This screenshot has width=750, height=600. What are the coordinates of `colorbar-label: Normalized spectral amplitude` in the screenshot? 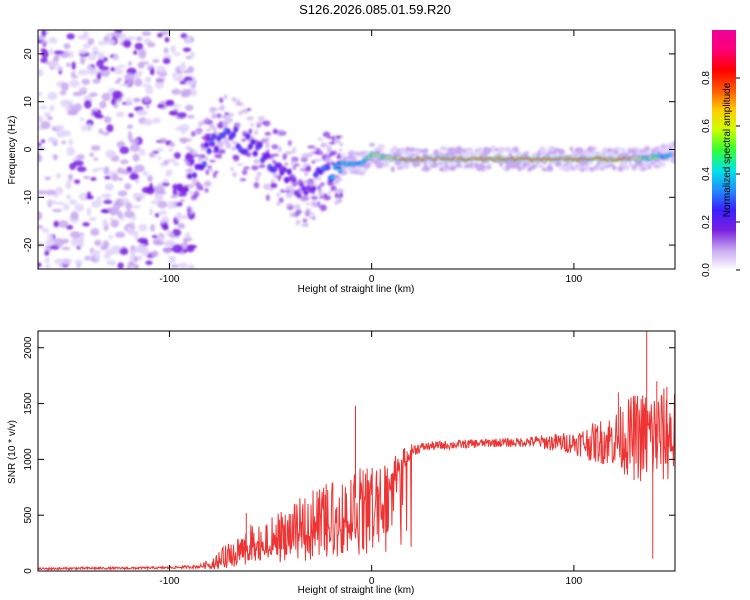 It's located at (727, 149).